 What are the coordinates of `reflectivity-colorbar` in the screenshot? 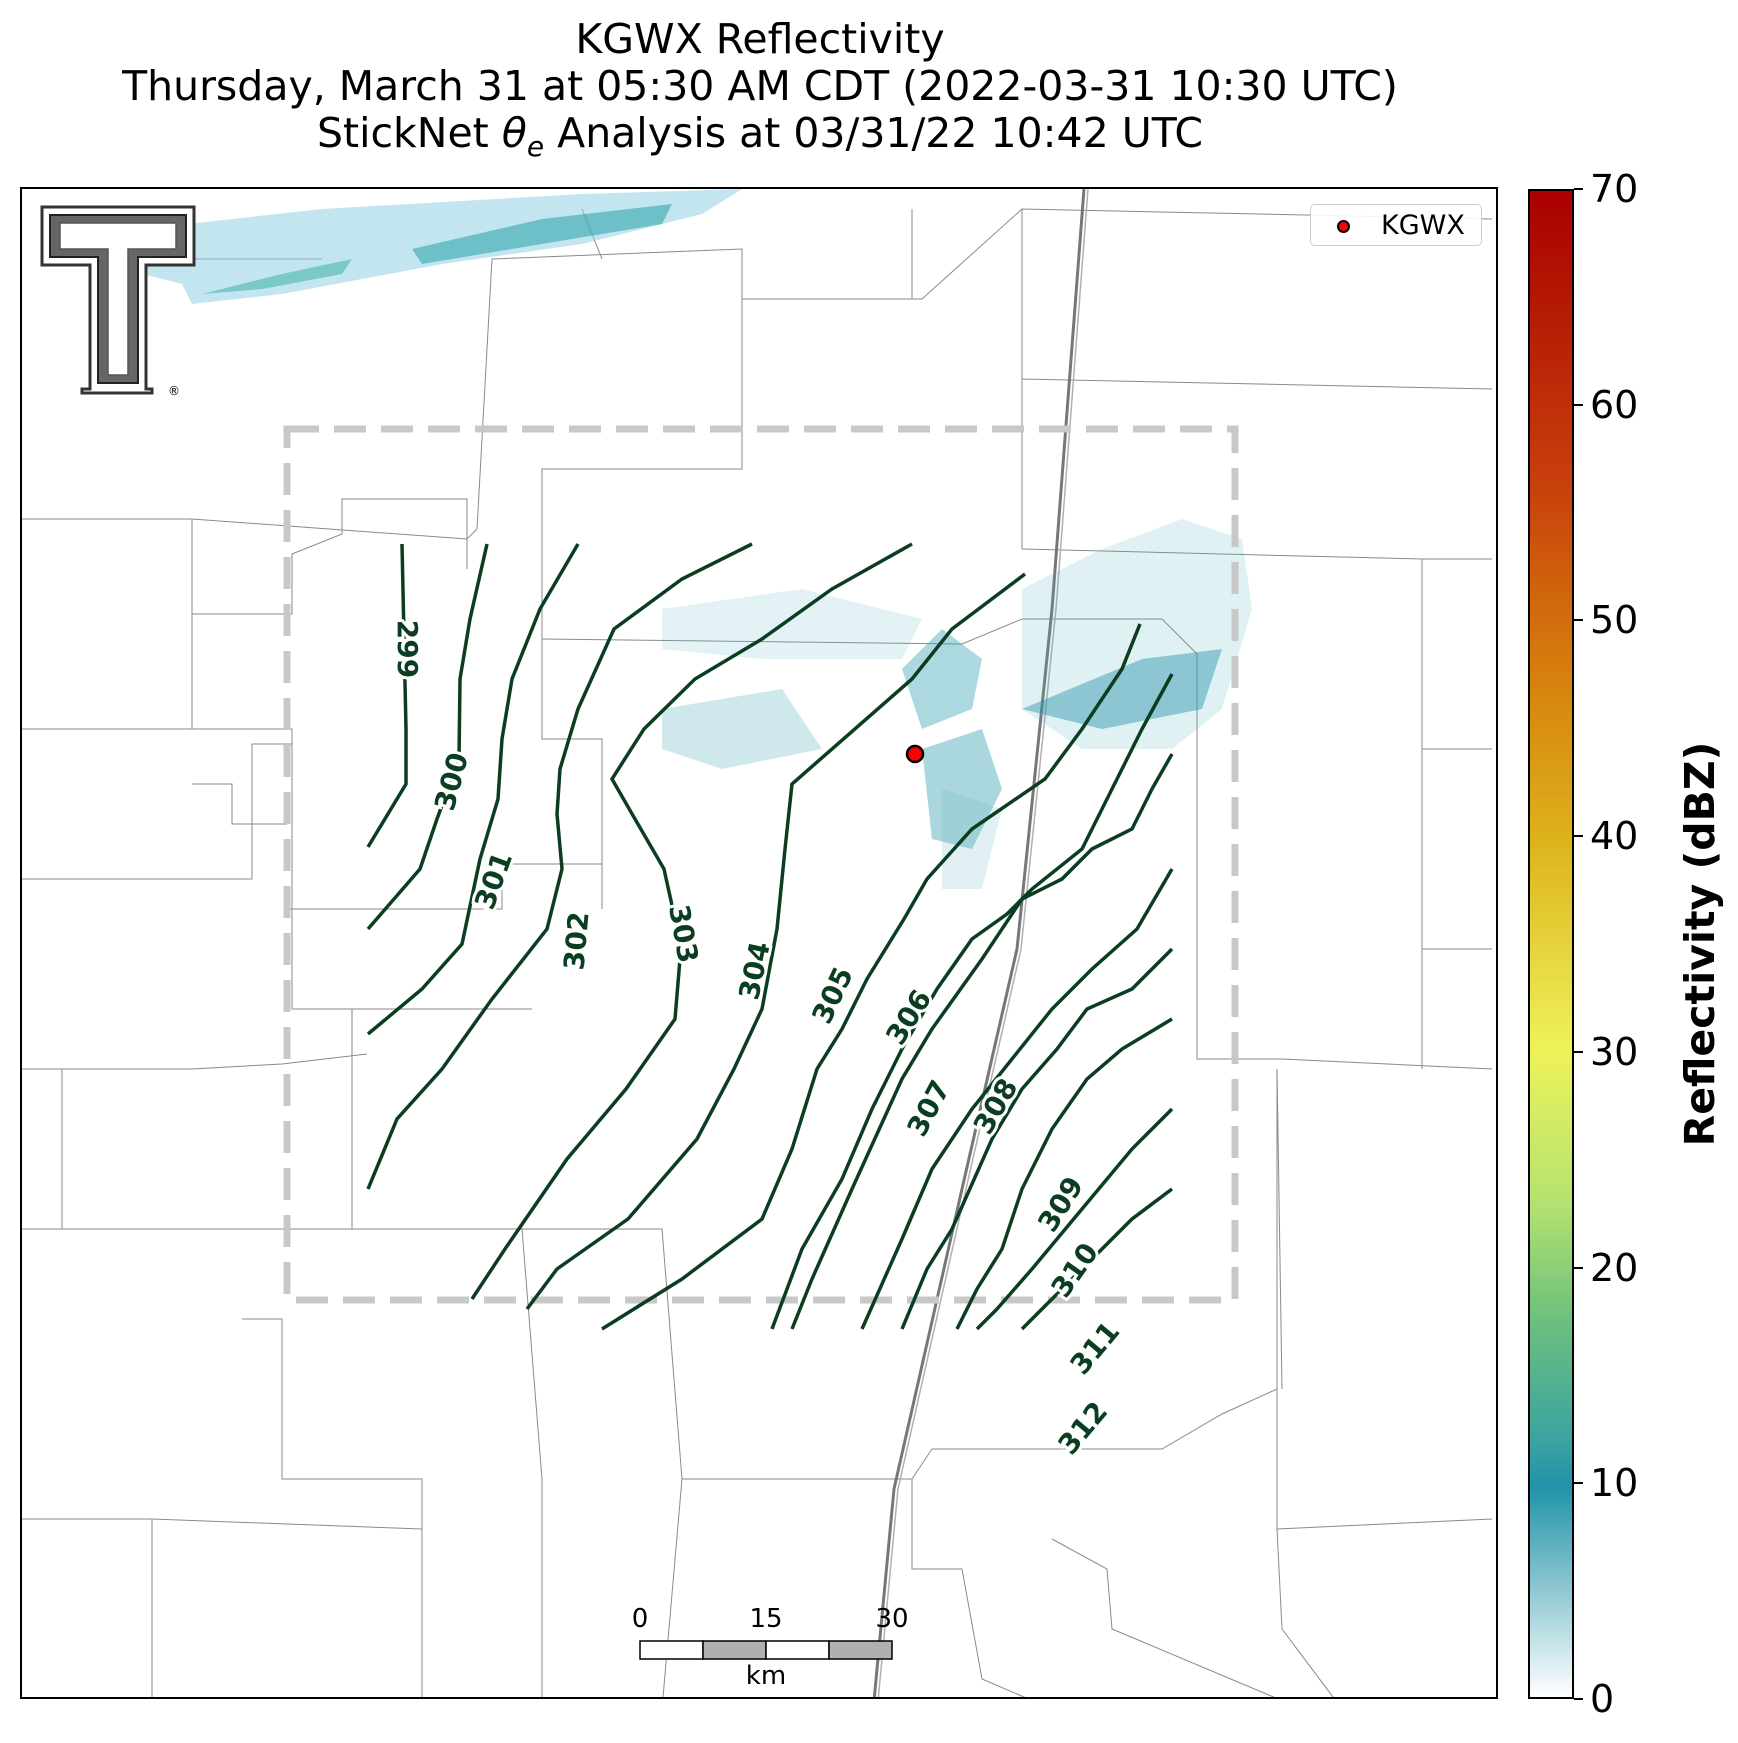 It's located at (1551, 944).